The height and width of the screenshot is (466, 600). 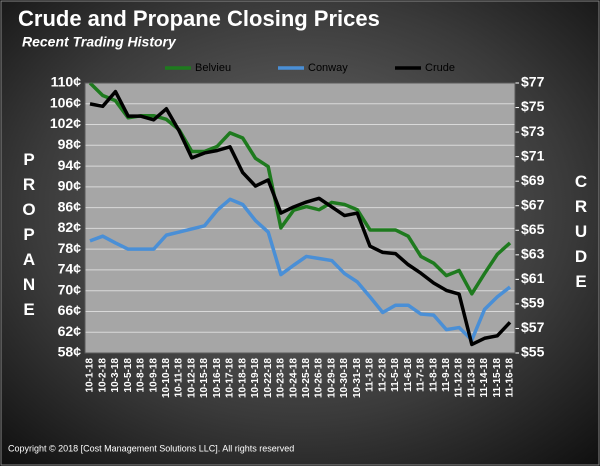 What do you see at coordinates (533, 180) in the screenshot?
I see `y2-tick-label: $69` at bounding box center [533, 180].